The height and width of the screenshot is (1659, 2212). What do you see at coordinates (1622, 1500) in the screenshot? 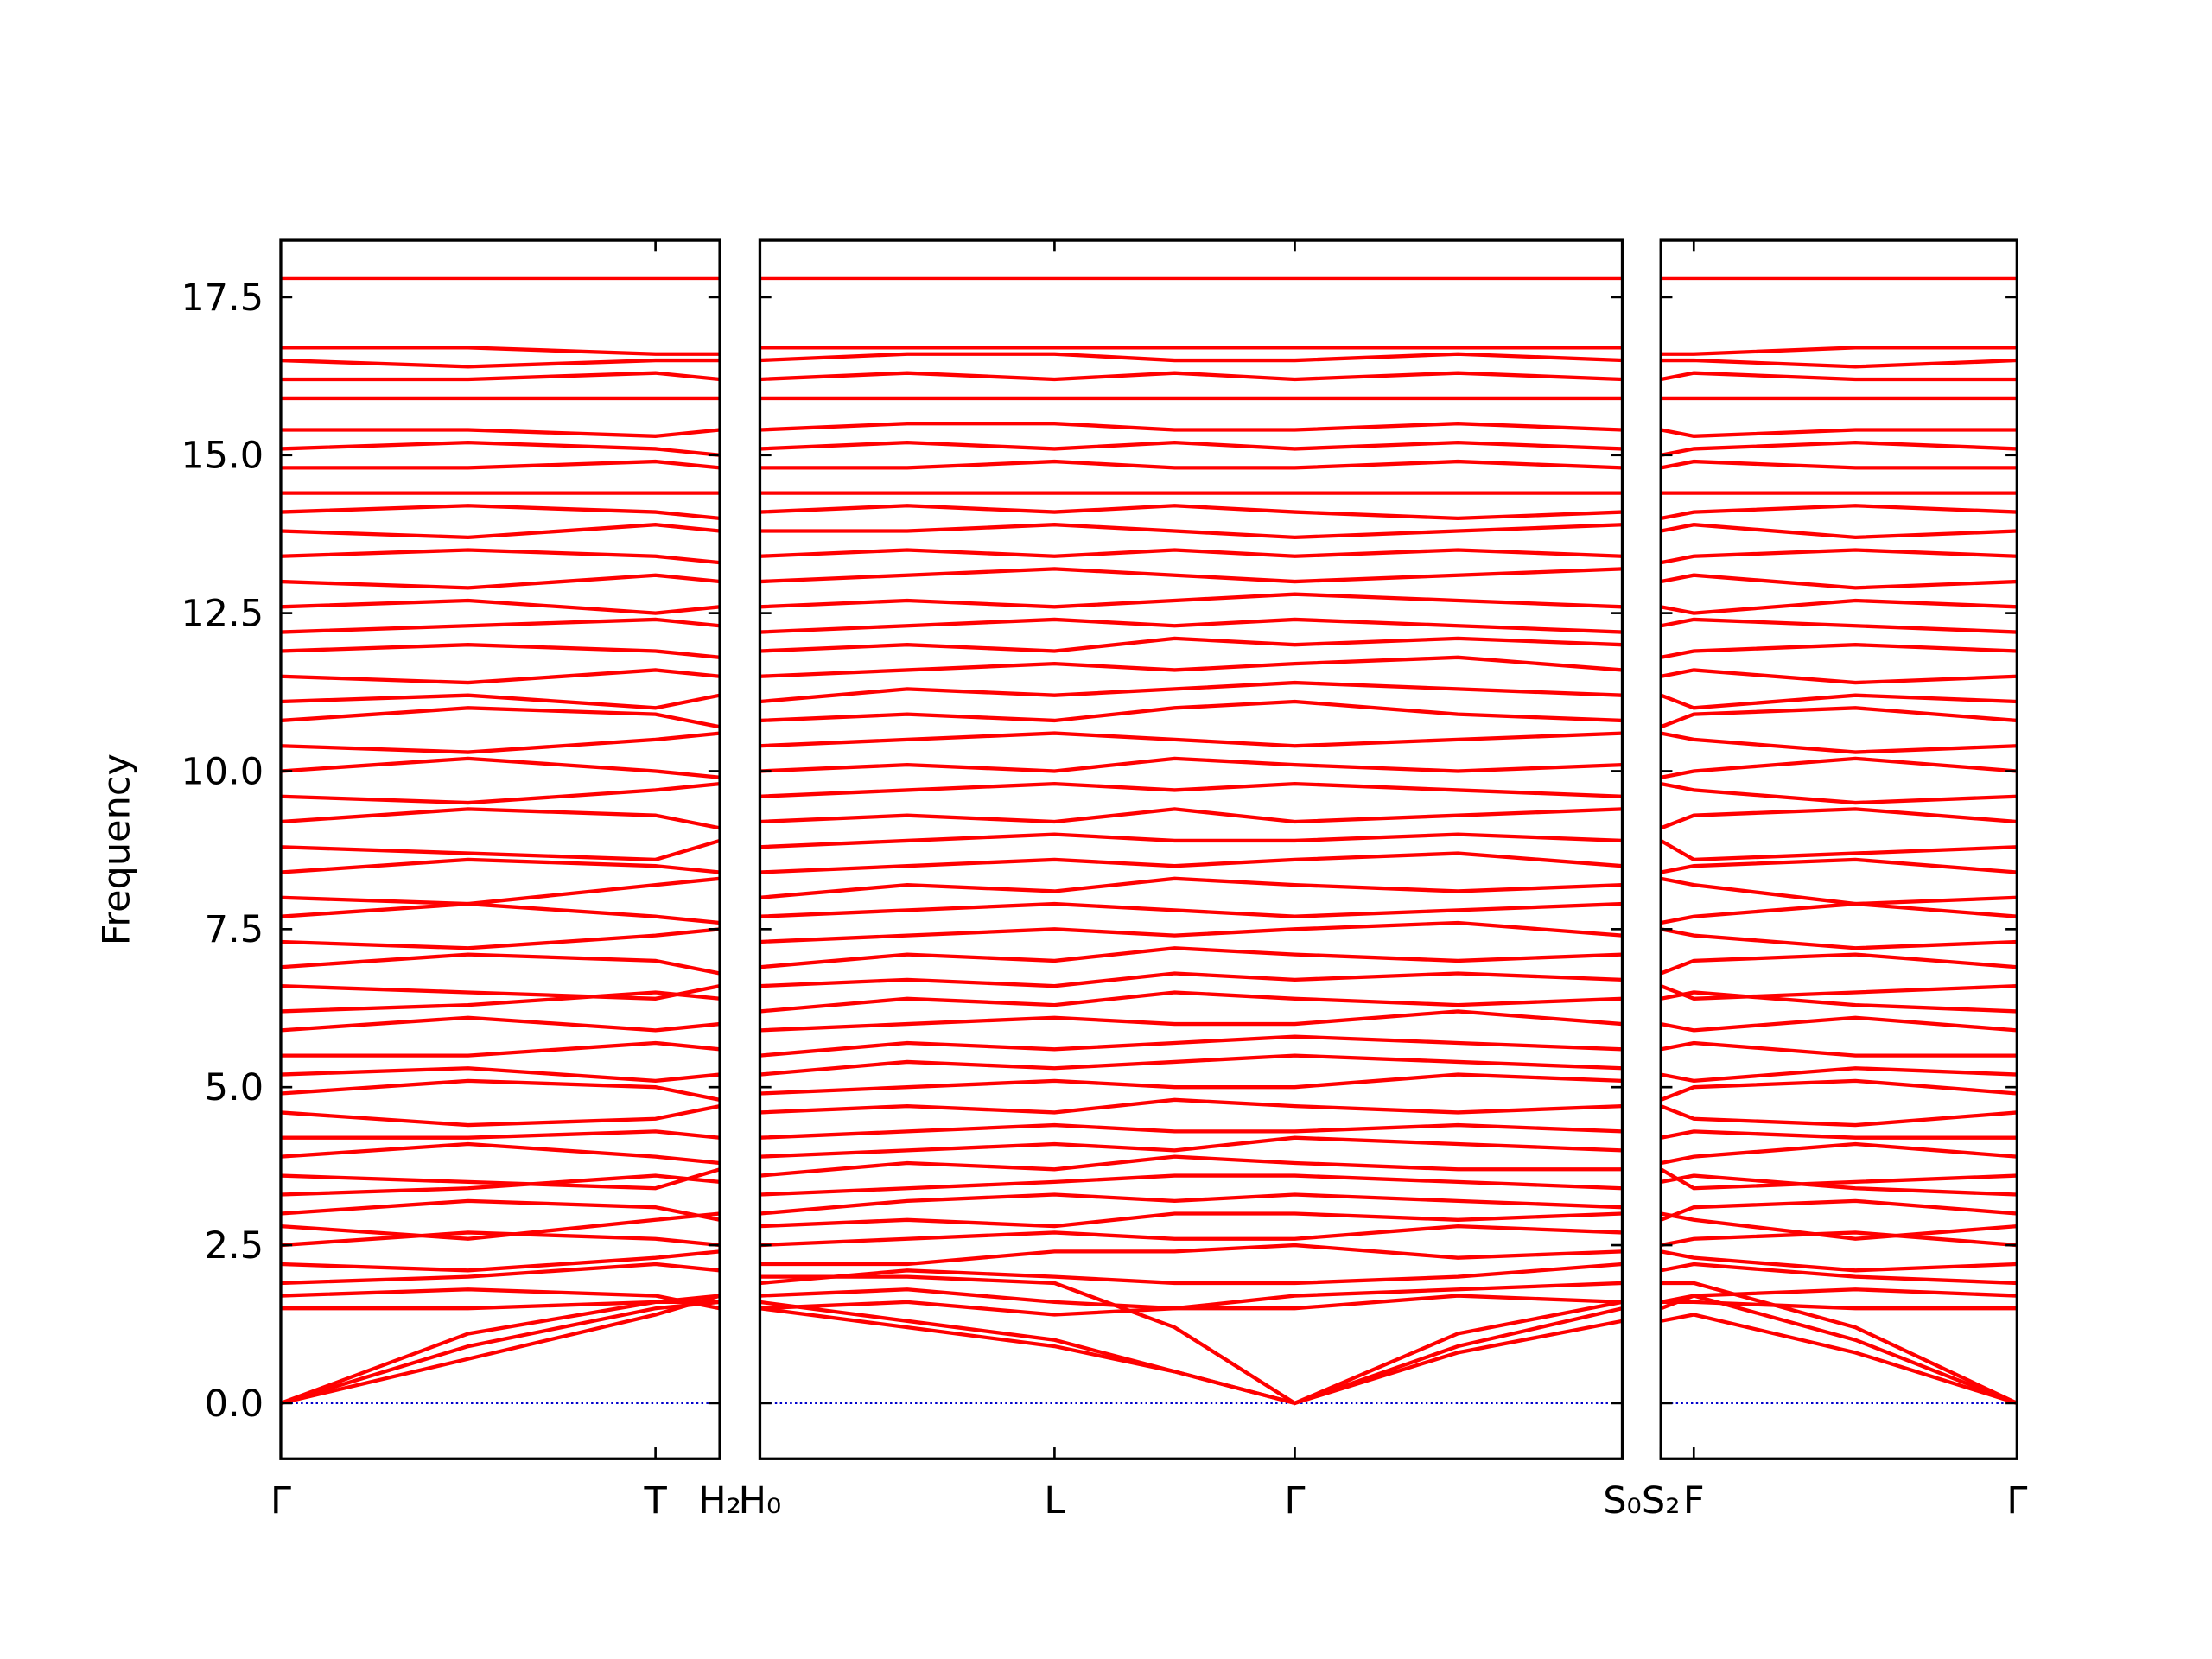
I see `x-tick-label: S₀` at bounding box center [1622, 1500].